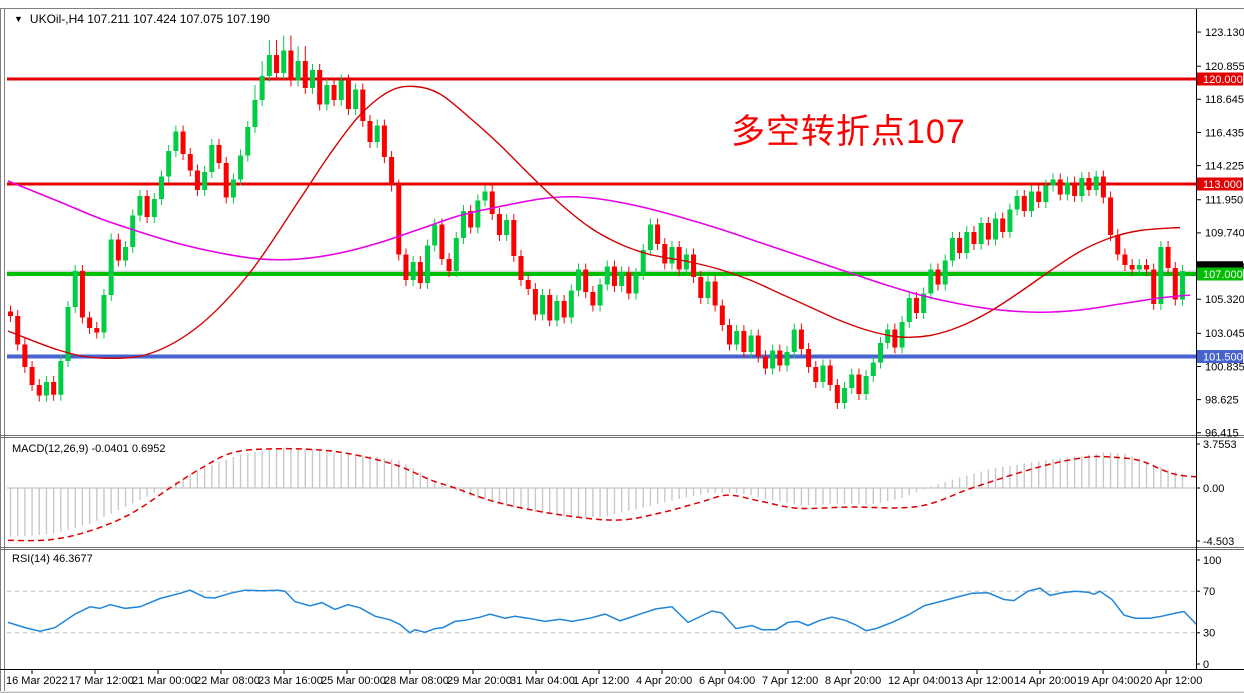  Describe the element at coordinates (853, 681) in the screenshot. I see `time-label: 8 Apr 20:00` at that location.